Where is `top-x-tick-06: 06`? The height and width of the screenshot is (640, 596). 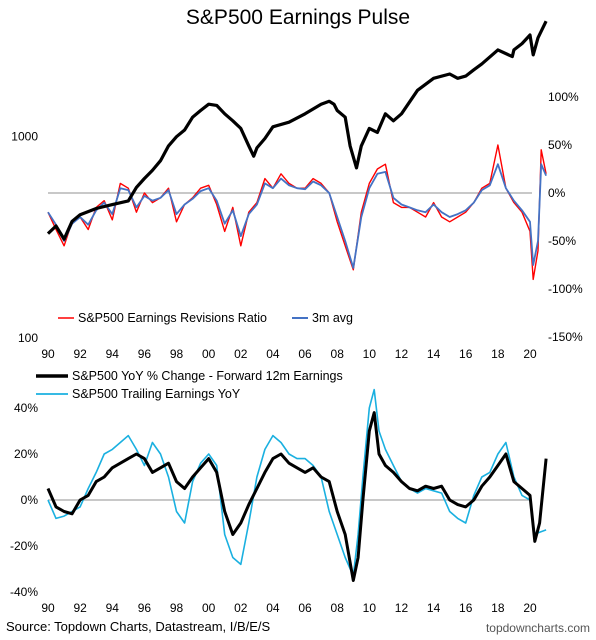
top-x-tick-06: 06 is located at coordinates (305, 354).